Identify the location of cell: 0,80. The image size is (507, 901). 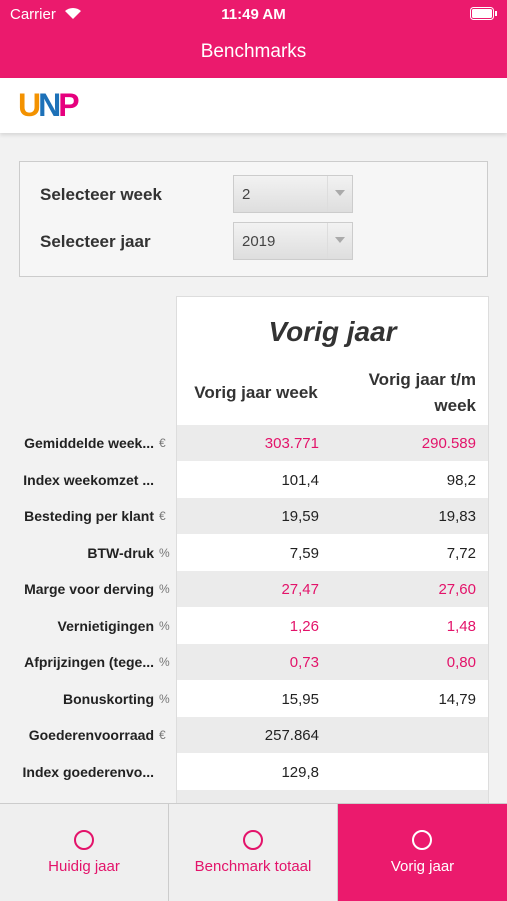
(461, 662).